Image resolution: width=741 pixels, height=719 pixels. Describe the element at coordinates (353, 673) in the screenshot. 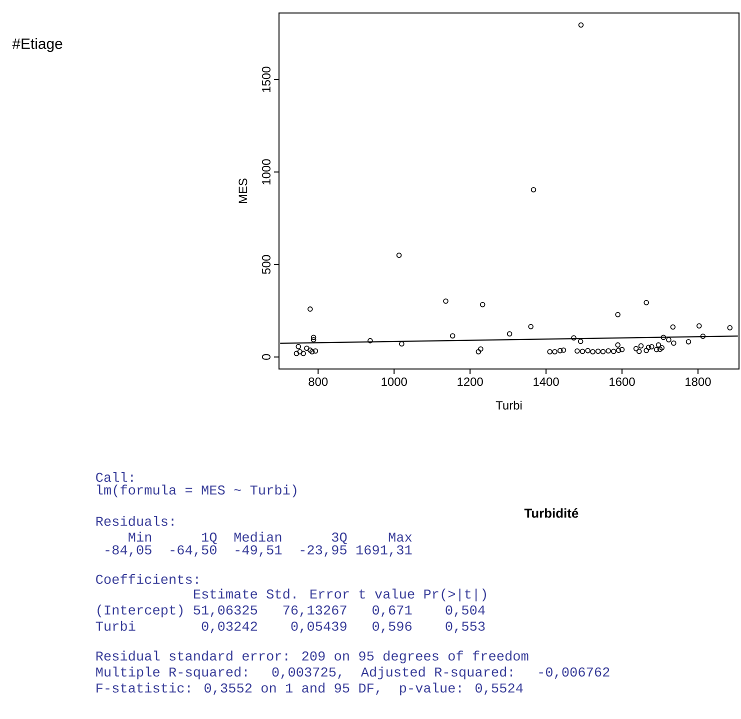

I see `text: Multiple R-squared: 0,003725, Adjusted R-squared: -0,006762` at that location.